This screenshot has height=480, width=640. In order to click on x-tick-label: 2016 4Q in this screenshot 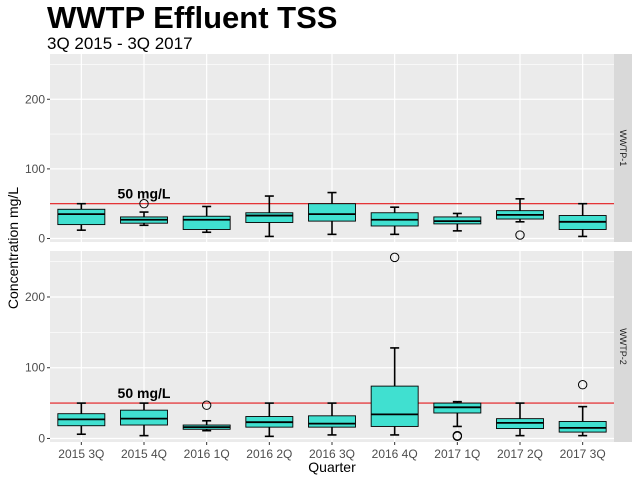, I will do `click(395, 454)`.